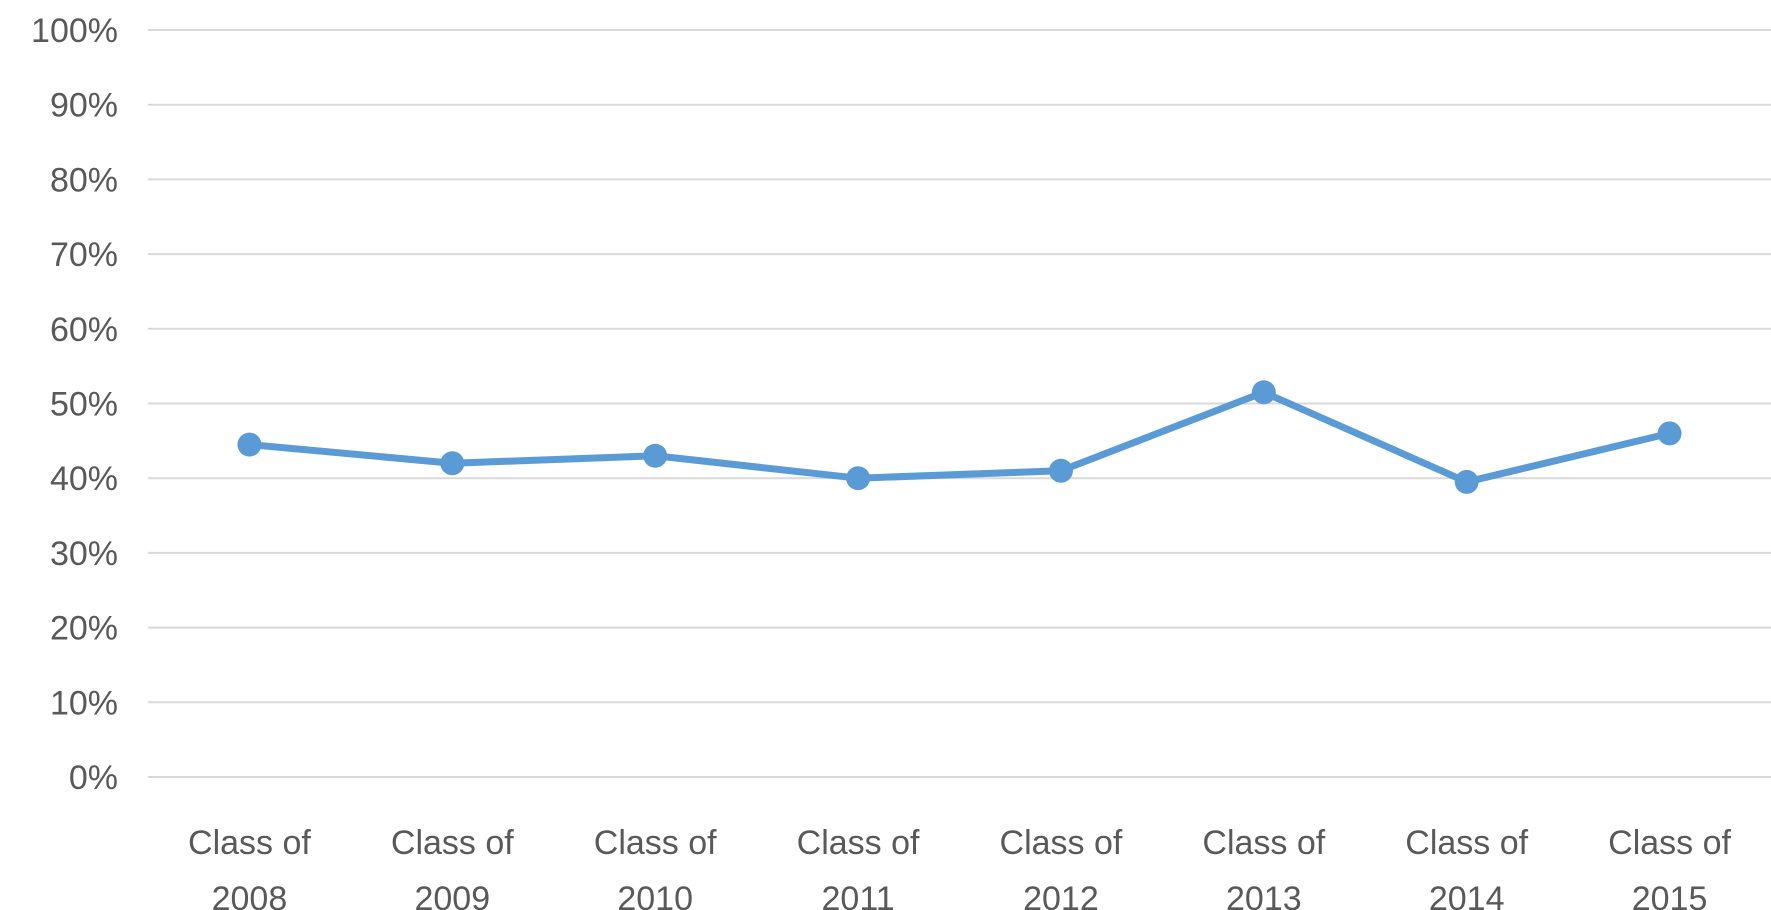  What do you see at coordinates (452, 867) in the screenshot?
I see `x-tick-label: Class of 2009` at bounding box center [452, 867].